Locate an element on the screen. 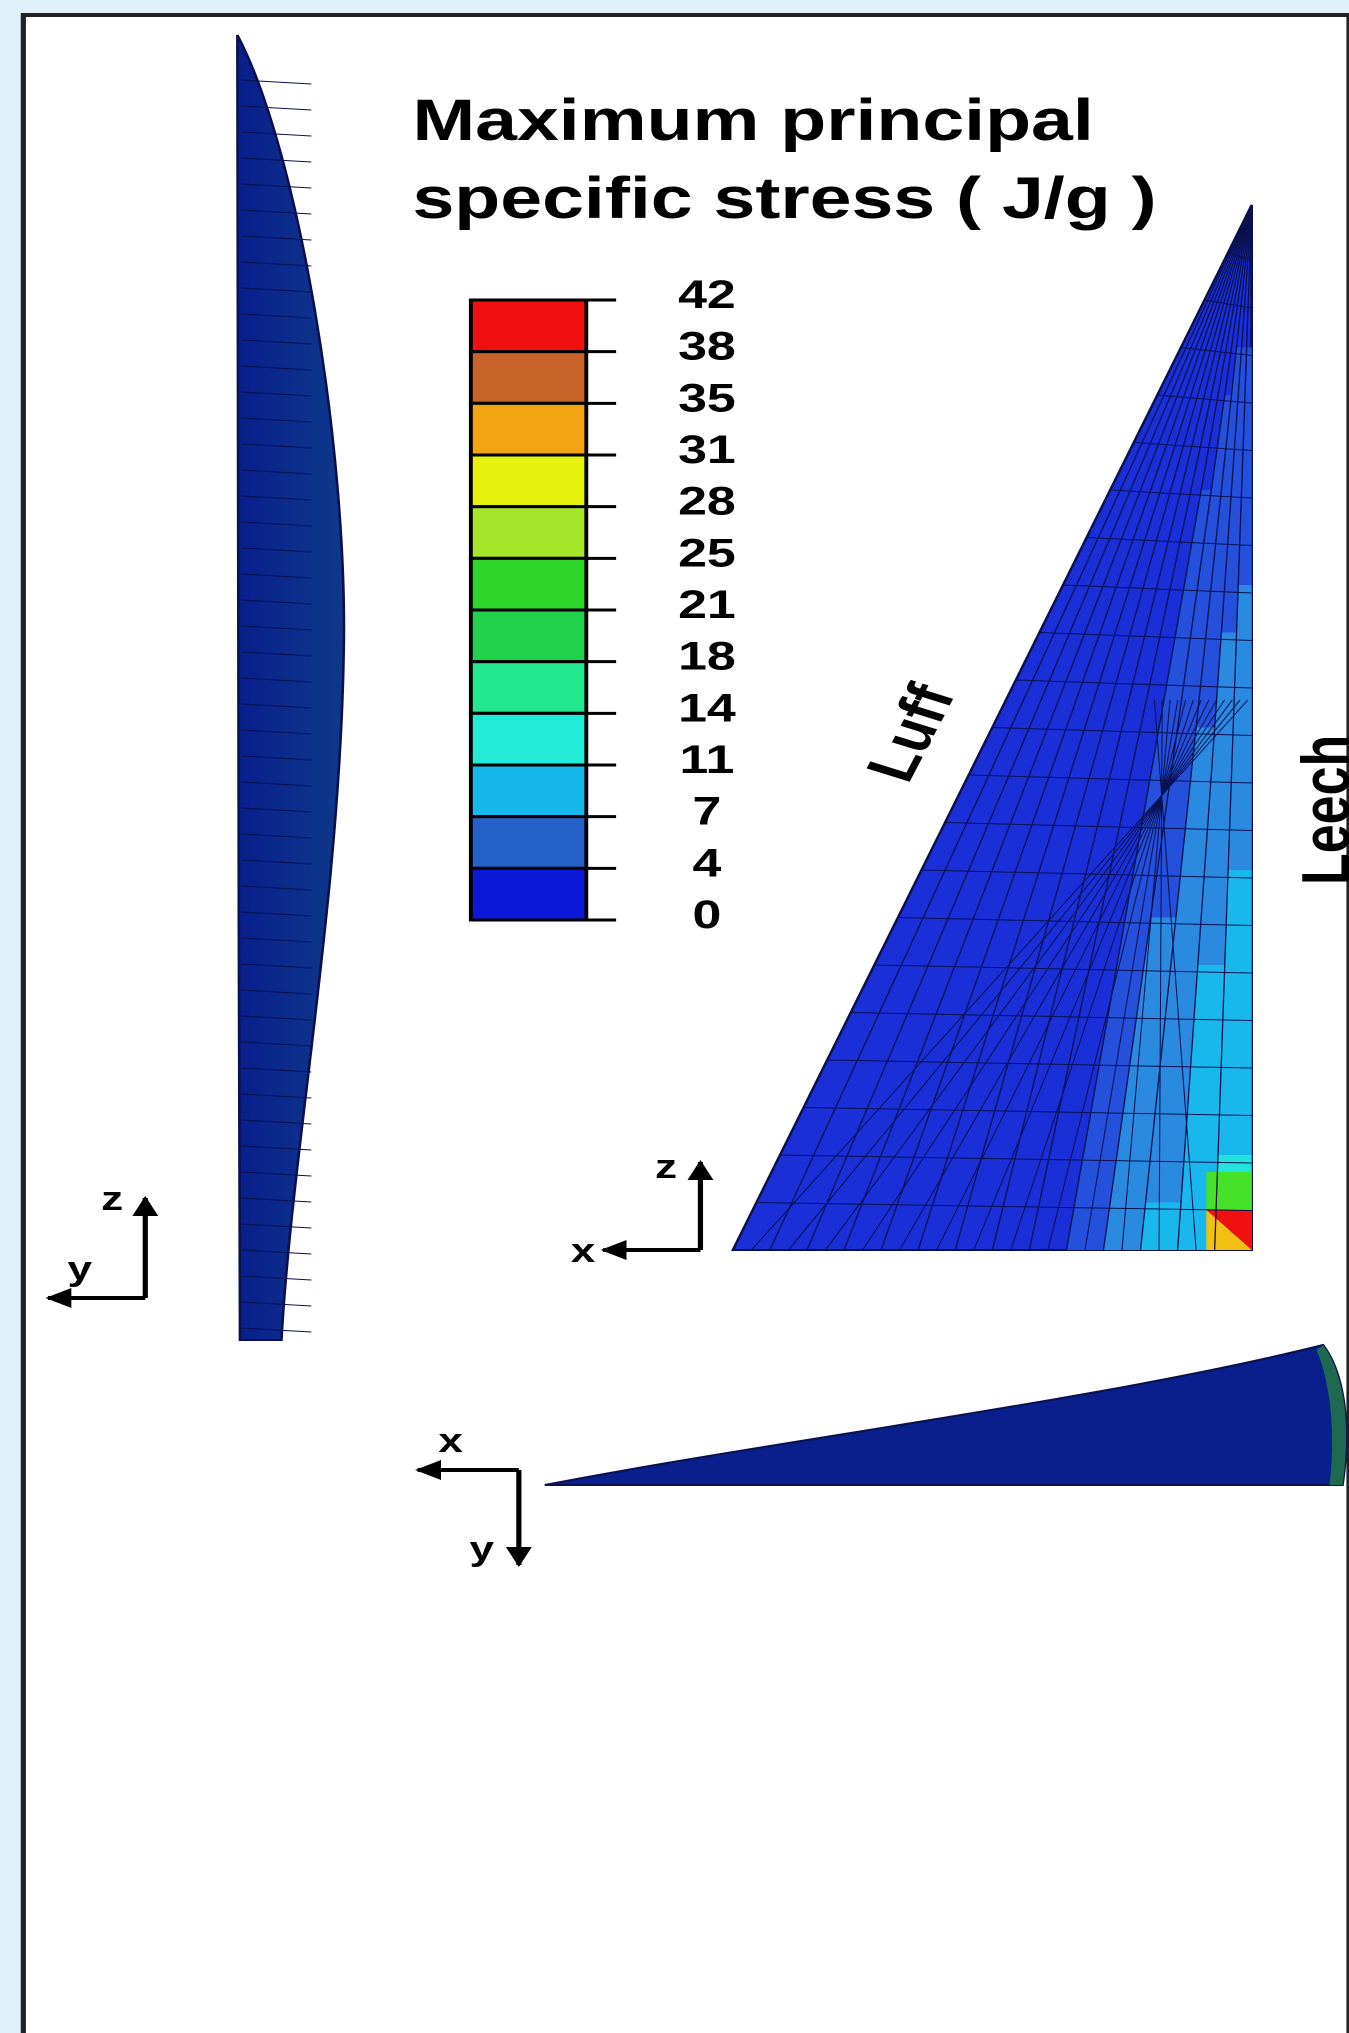  side-mesh is located at coordinates (276, 706).